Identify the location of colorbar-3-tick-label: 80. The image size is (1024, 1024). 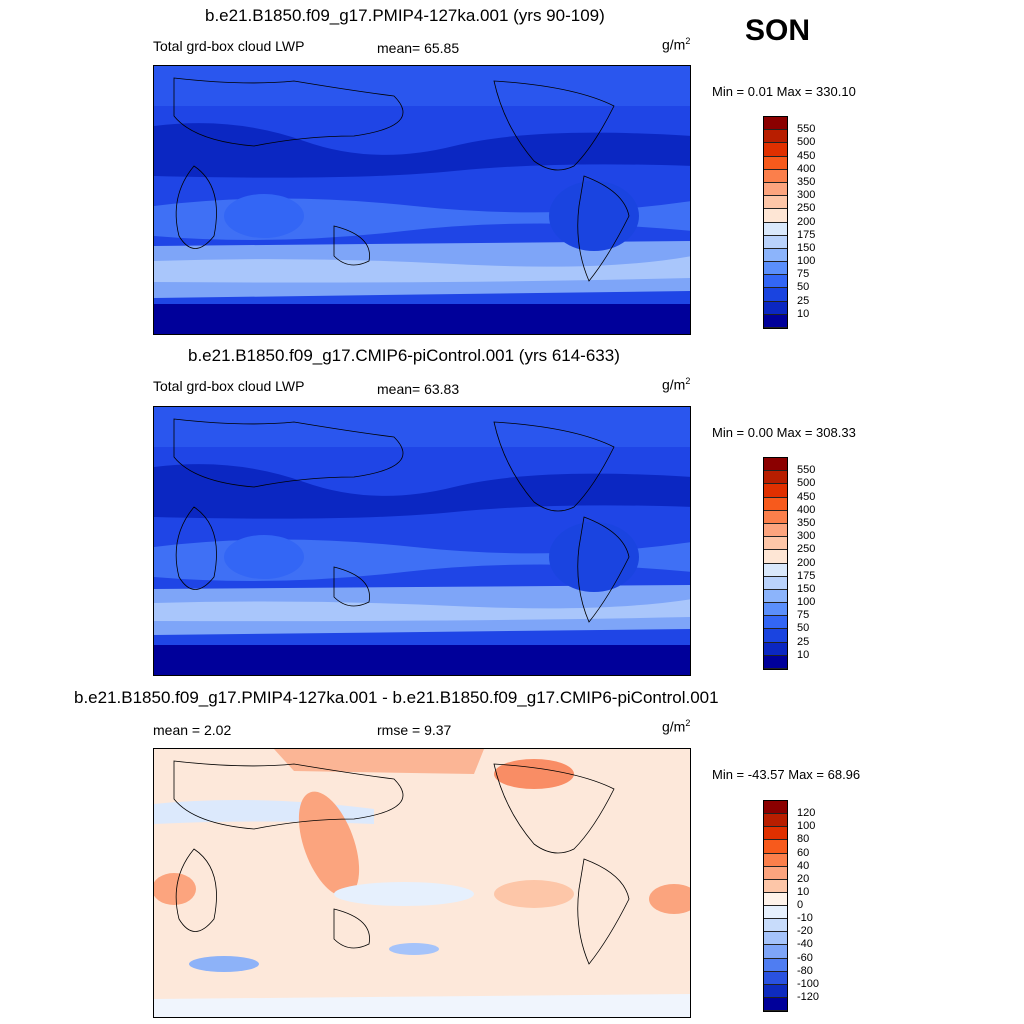
(803, 839).